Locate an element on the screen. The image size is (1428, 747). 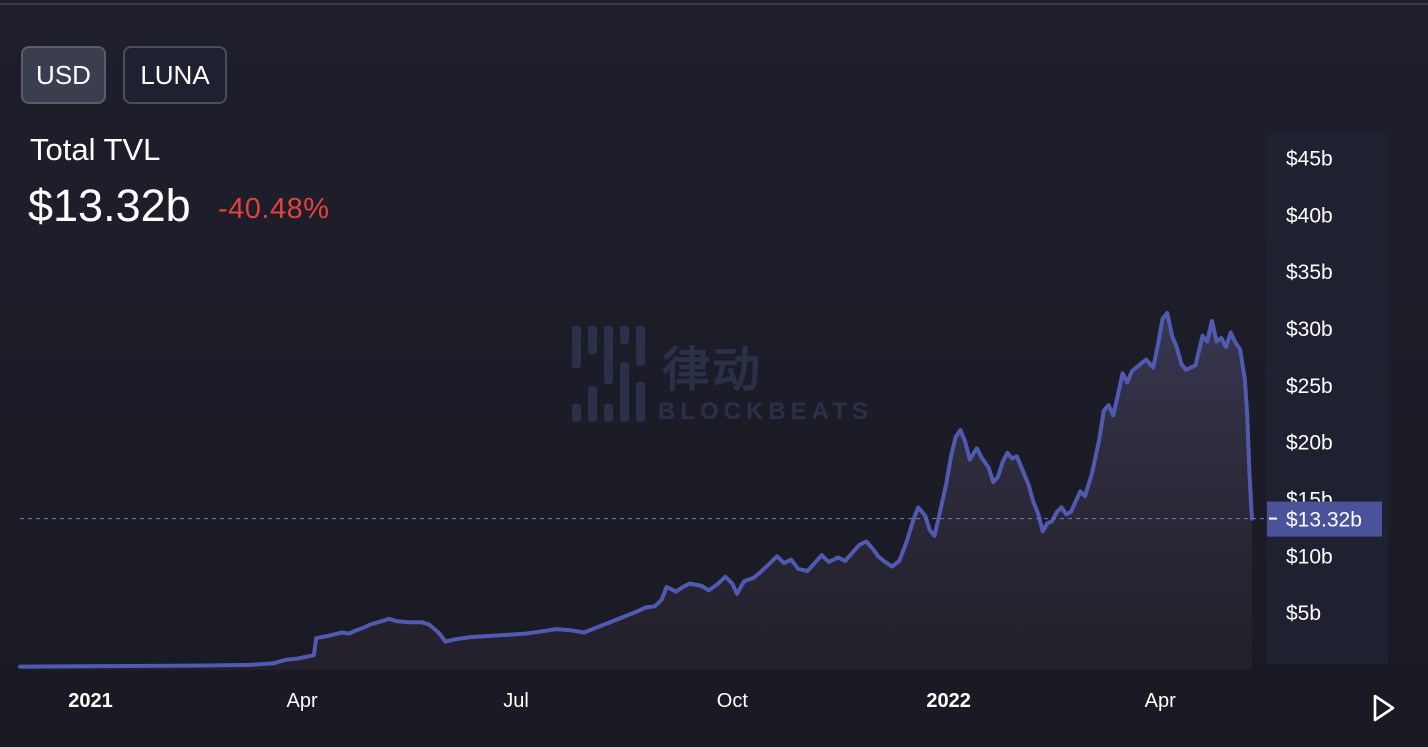
y-tick-label: $40b is located at coordinates (1309, 215).